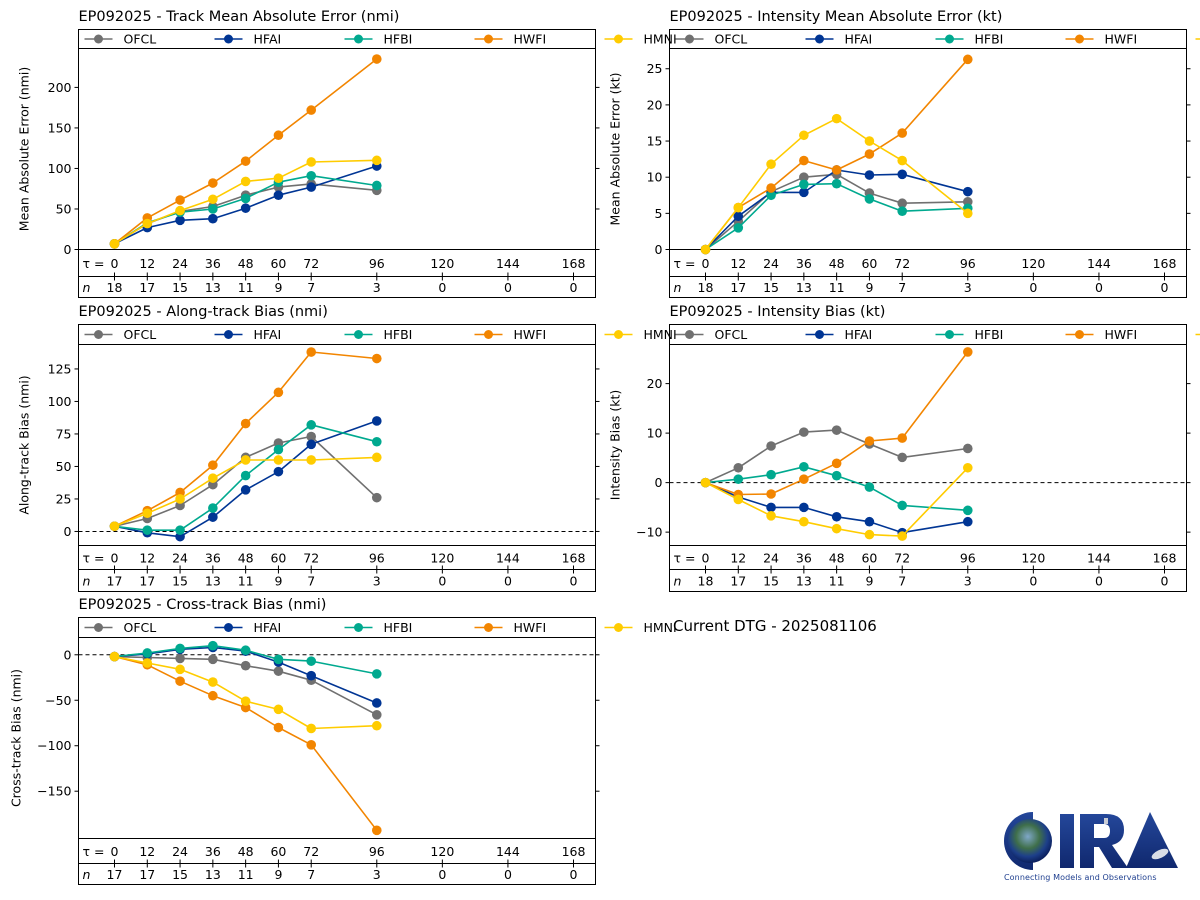  What do you see at coordinates (836, 507) in the screenshot?
I see `series-line-hfai` at bounding box center [836, 507].